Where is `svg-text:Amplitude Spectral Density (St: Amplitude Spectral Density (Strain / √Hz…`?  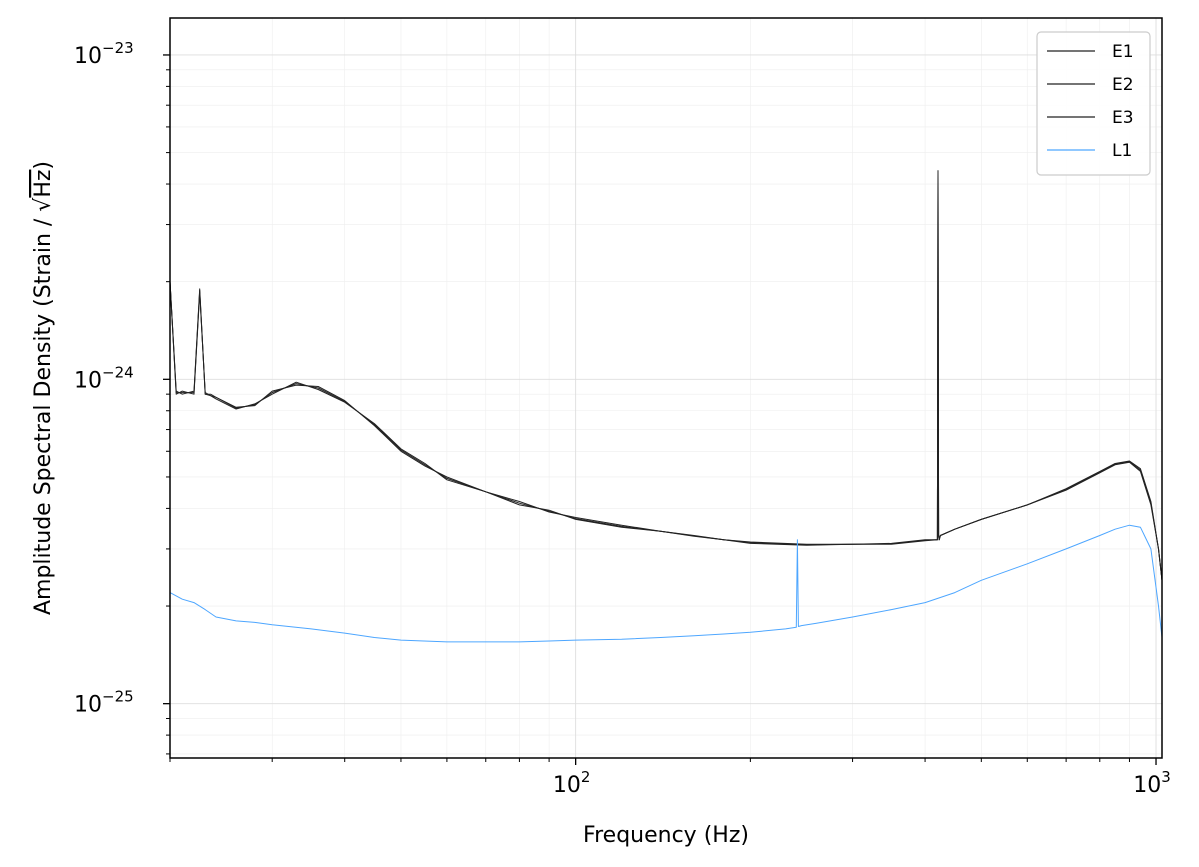
svg-text:Amplitude Spectral Density (St: Amplitude Spectral Density (Strain / √Hz… is located at coordinates (43, 388).